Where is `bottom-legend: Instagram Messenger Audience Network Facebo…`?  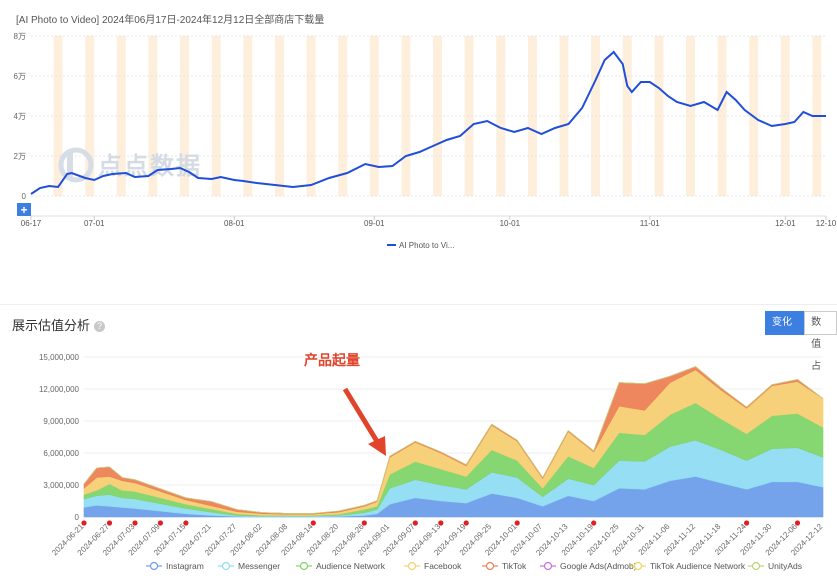
bottom-legend: Instagram Messenger Audience Network Facebo… is located at coordinates (474, 566).